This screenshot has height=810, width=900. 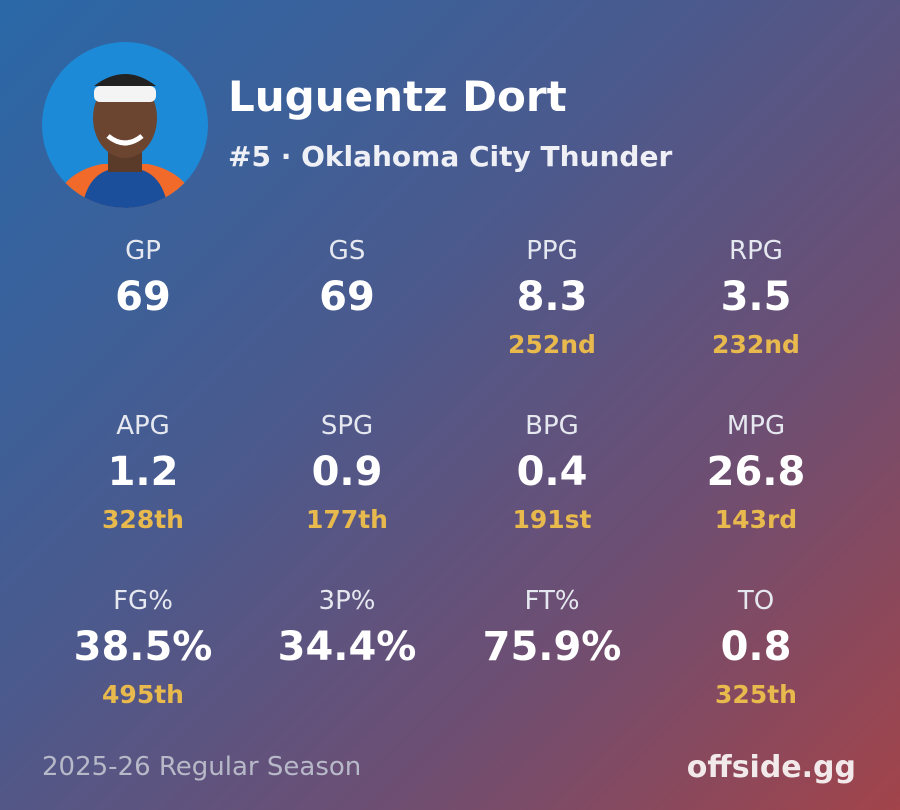 I want to click on stat-label: MPG, so click(x=756, y=426).